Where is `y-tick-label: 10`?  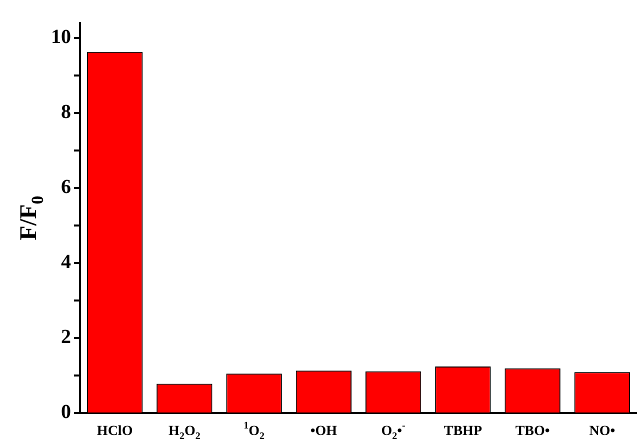
y-tick-label: 10 is located at coordinates (61, 37).